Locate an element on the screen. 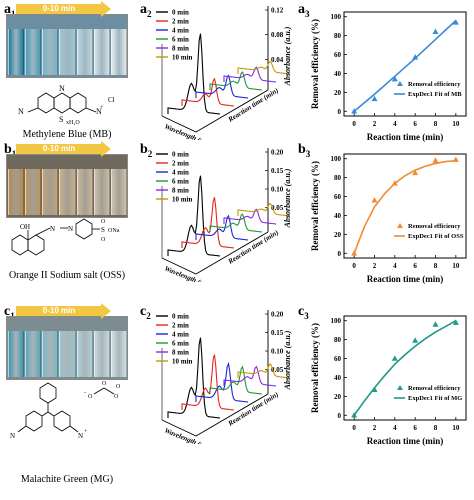 The height and width of the screenshot is (500, 474). group-ona: ONa is located at coordinates (114, 231).